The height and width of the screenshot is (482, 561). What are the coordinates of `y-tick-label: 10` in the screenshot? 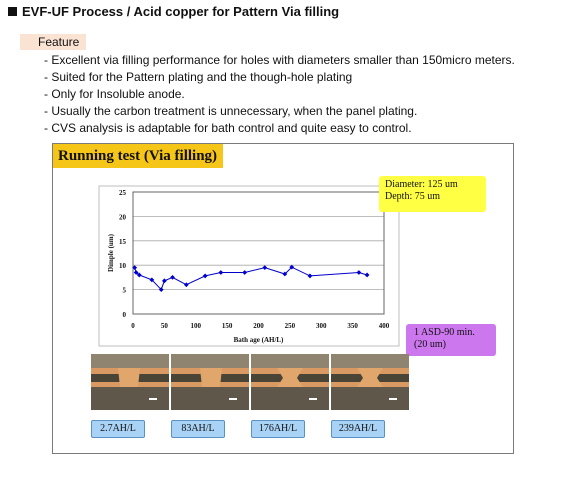 It's located at (123, 266).